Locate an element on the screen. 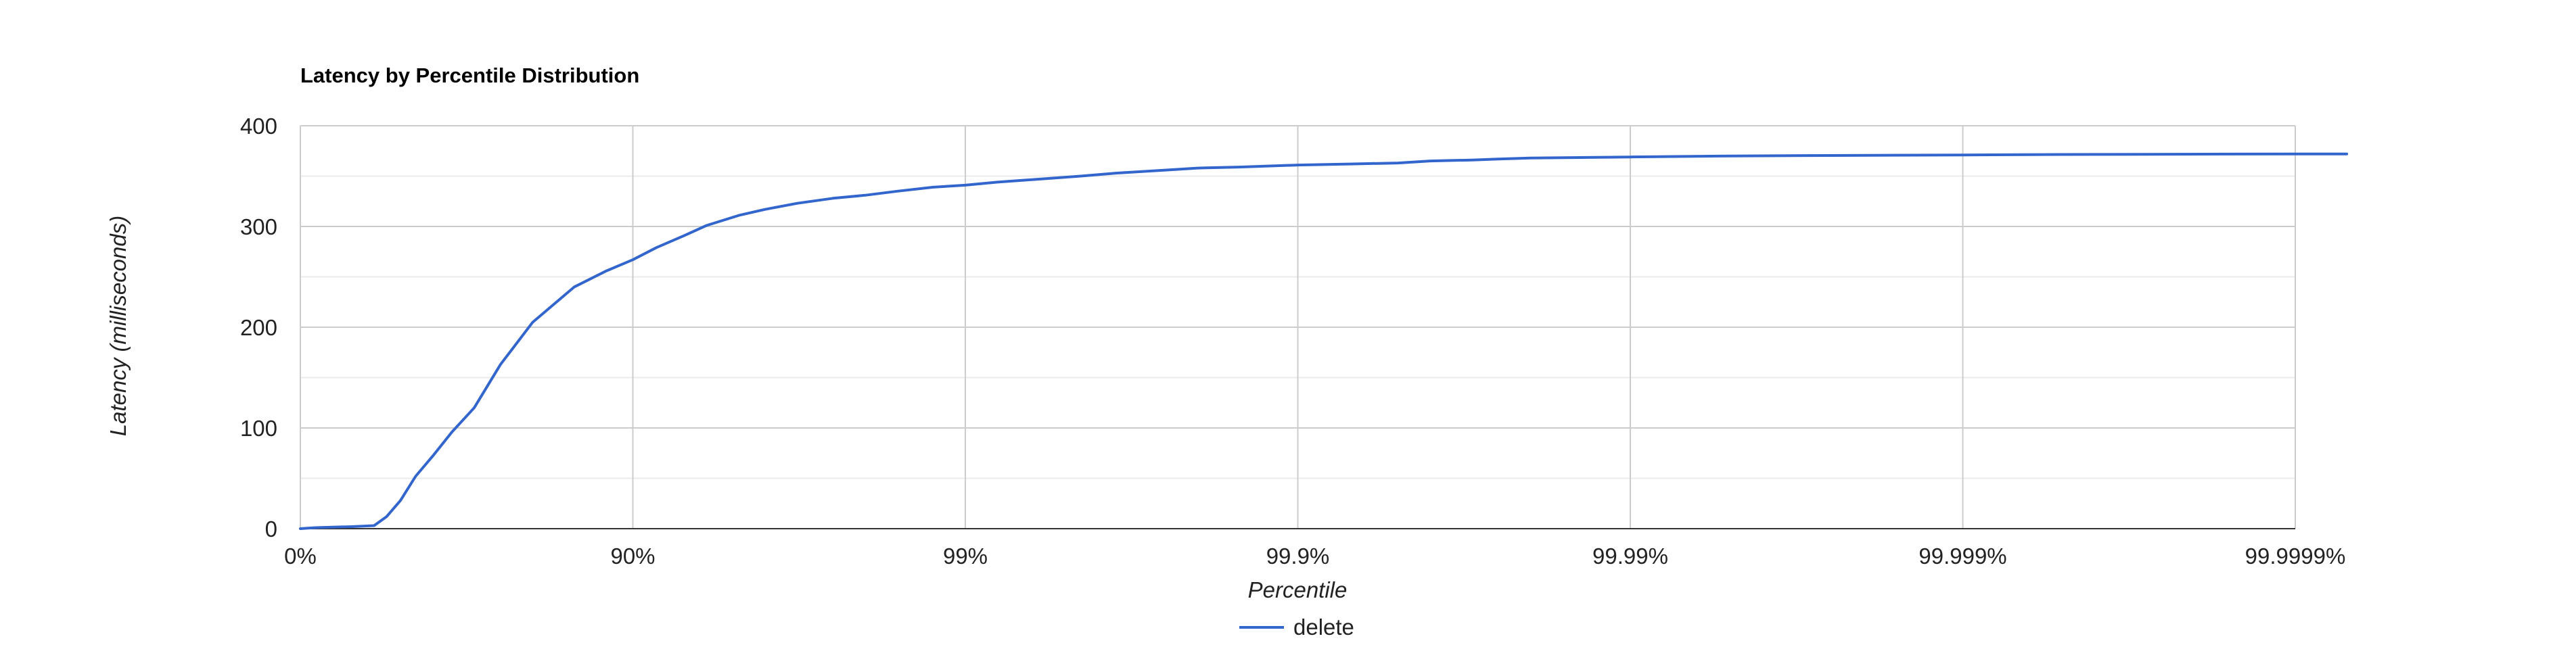 This screenshot has height=649, width=2576. x-axis-ticks: 0% 90% 99% 99.9% 99.99% 99.999% 99.9999% is located at coordinates (1314, 556).